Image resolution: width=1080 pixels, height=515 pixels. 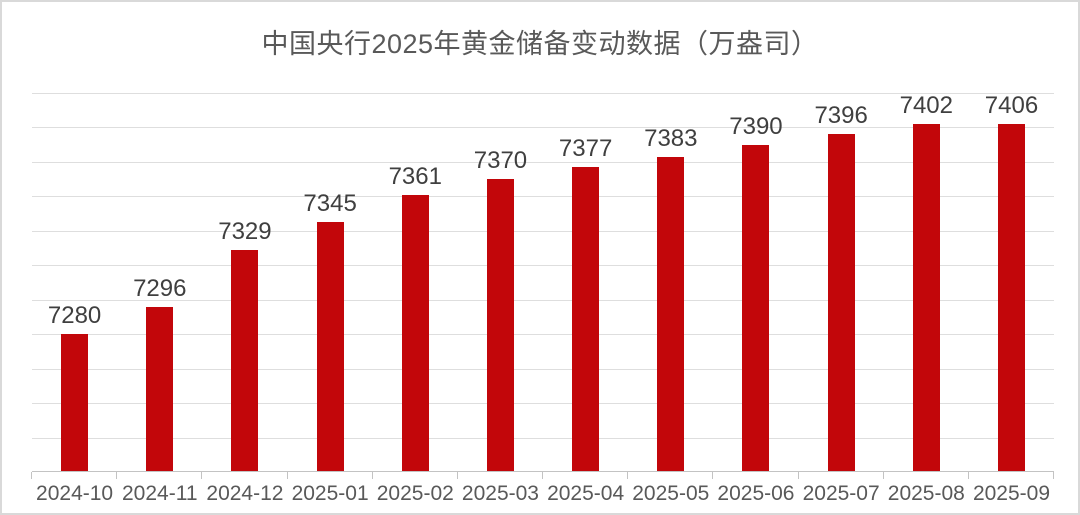 What do you see at coordinates (841, 116) in the screenshot?
I see `bar-value-label: 7396` at bounding box center [841, 116].